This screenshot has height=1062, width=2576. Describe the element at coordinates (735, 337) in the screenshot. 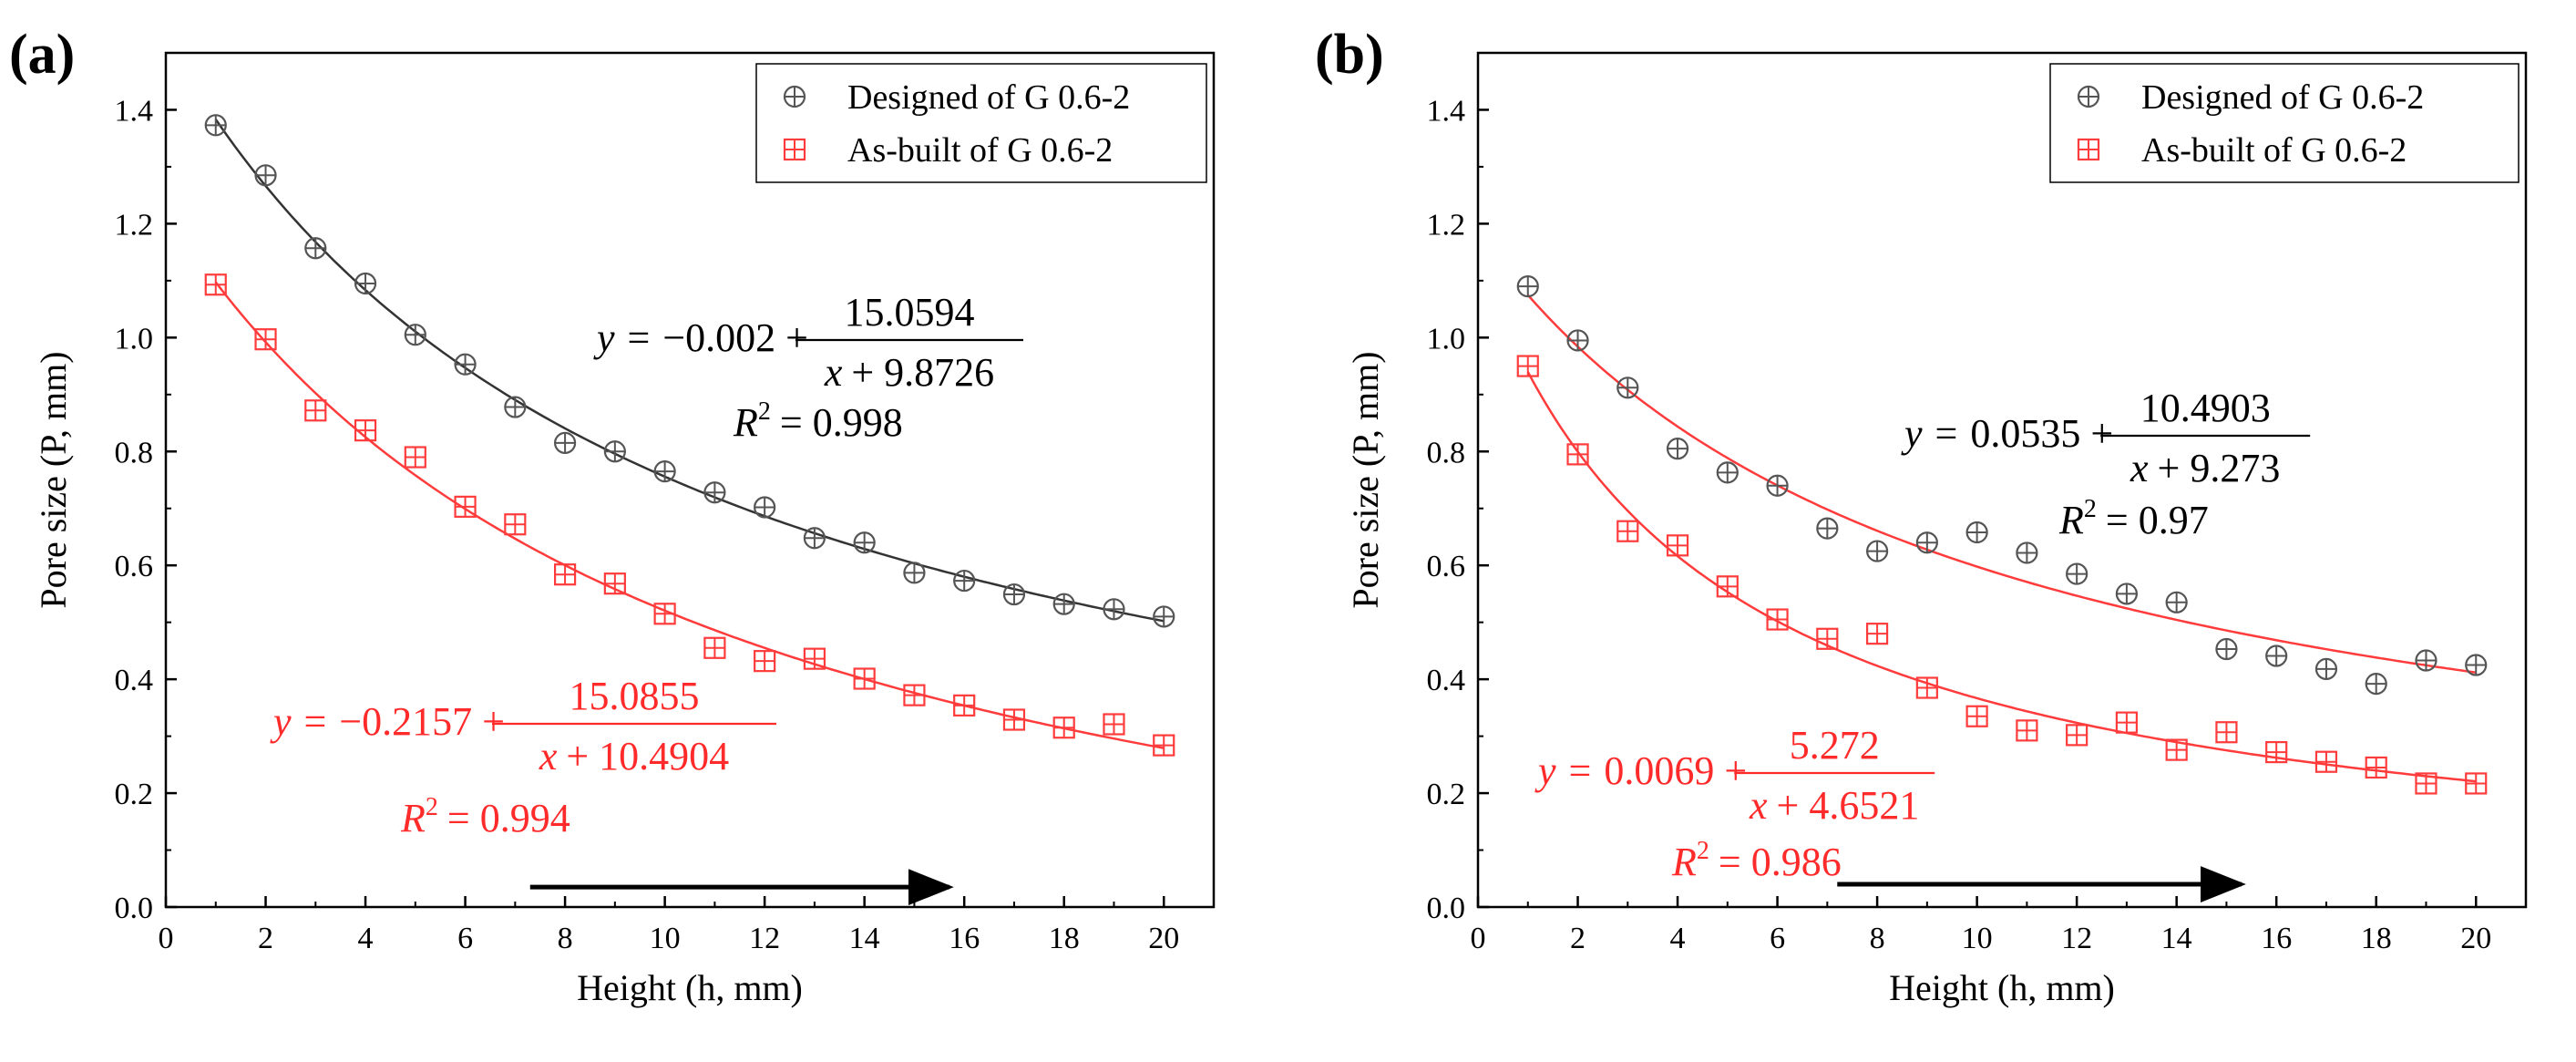

I see `equation-prefix: −0.002 +` at that location.